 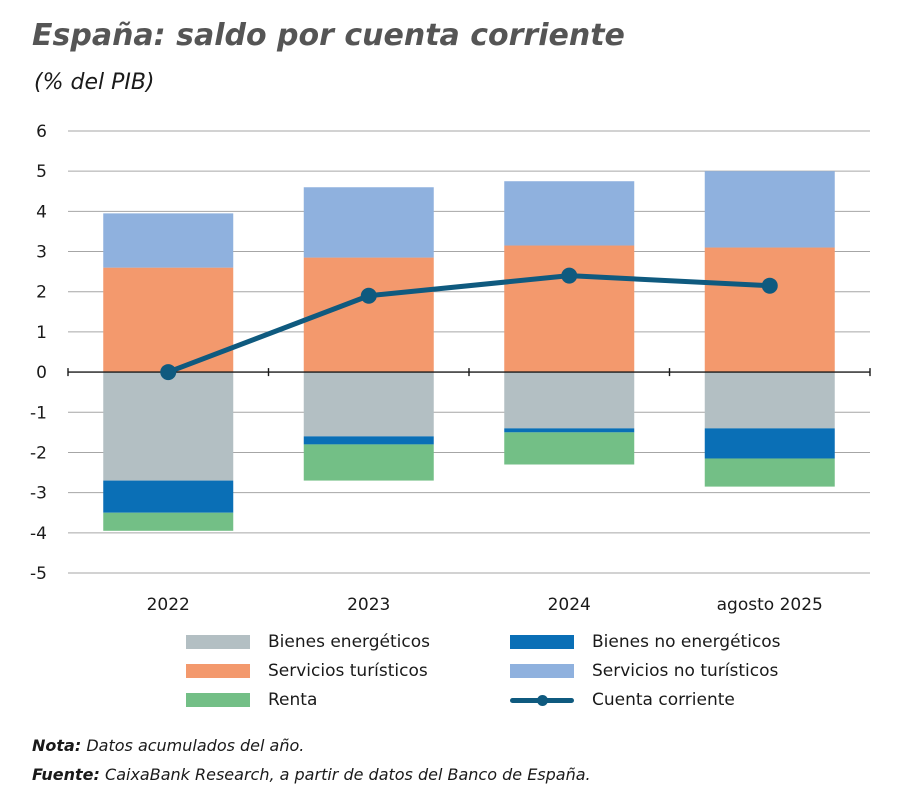 I want to click on y-tick-label: 6, so click(x=41, y=132).